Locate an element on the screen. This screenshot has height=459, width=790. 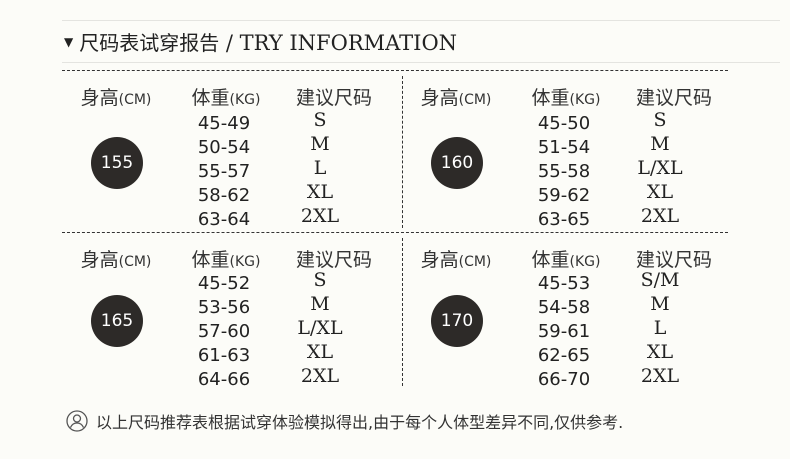
weight-range: 66-70 is located at coordinates (564, 379).